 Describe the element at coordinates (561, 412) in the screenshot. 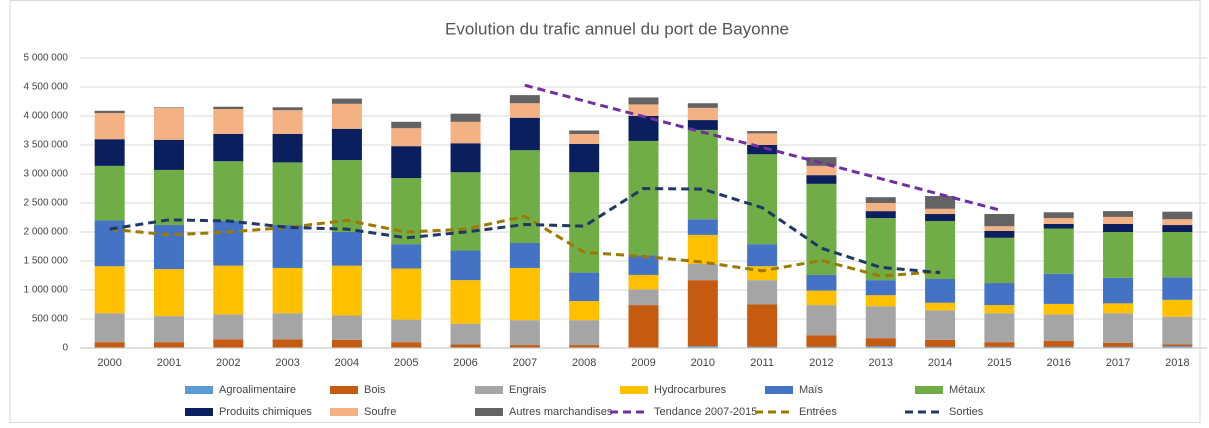

I see `legend-label: Autres marchandises` at that location.